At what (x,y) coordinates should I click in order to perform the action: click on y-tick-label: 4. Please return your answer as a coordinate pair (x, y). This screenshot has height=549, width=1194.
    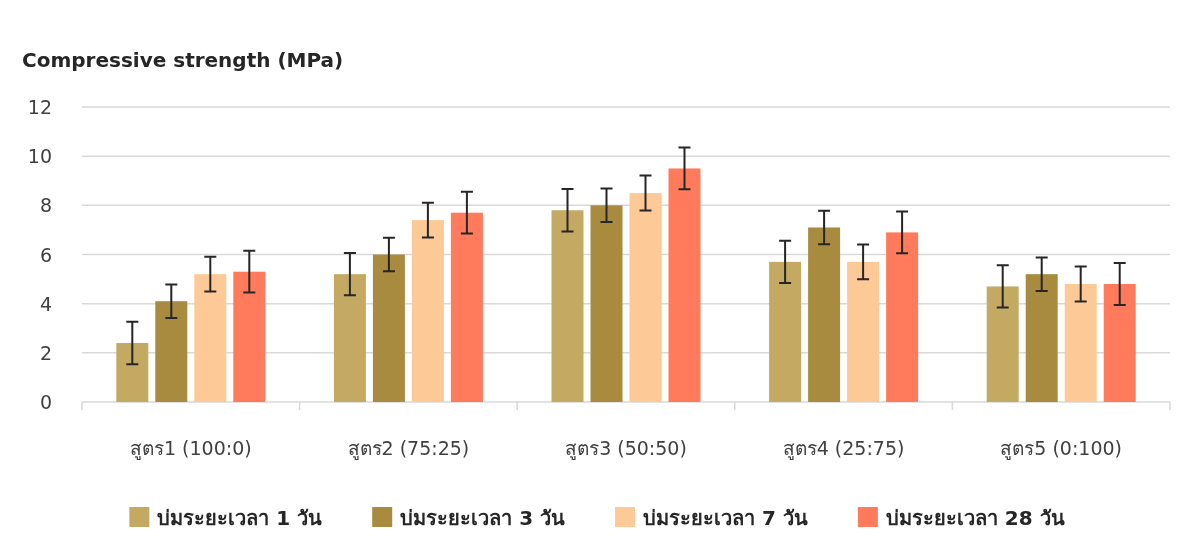
    Looking at the image, I should click on (45, 303).